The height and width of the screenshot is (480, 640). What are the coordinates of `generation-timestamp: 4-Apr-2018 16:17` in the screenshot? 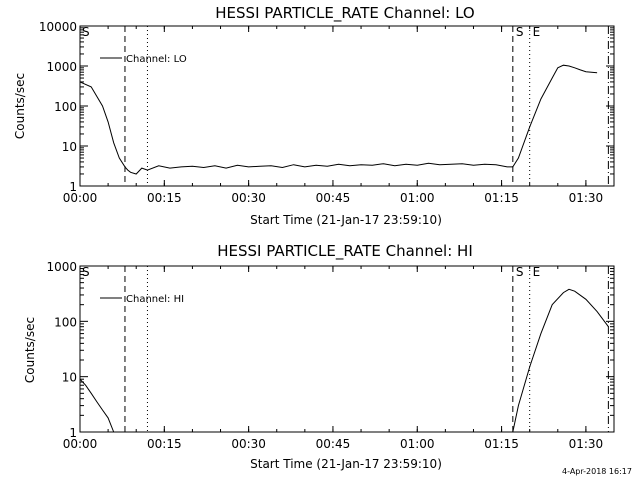 It's located at (597, 471).